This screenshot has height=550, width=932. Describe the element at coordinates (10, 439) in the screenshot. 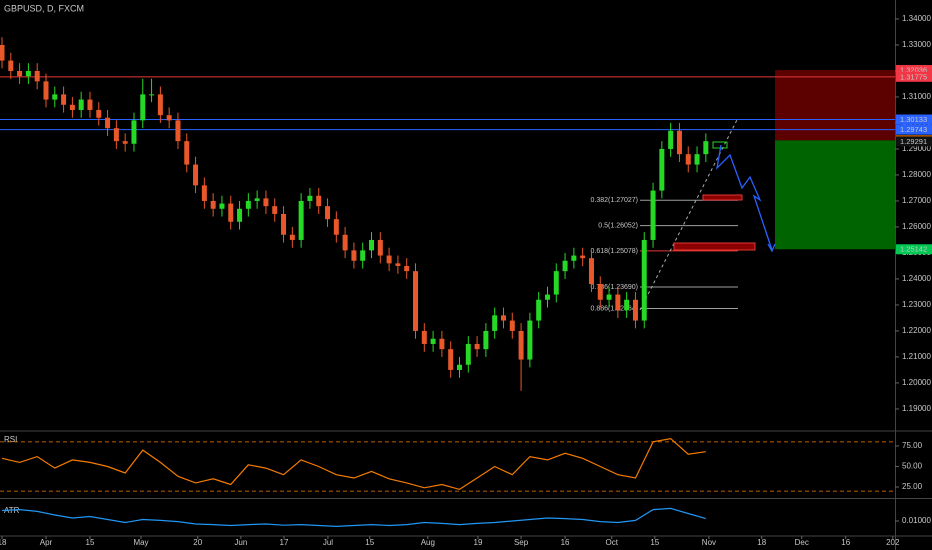

I see `pane-title: RSI` at that location.